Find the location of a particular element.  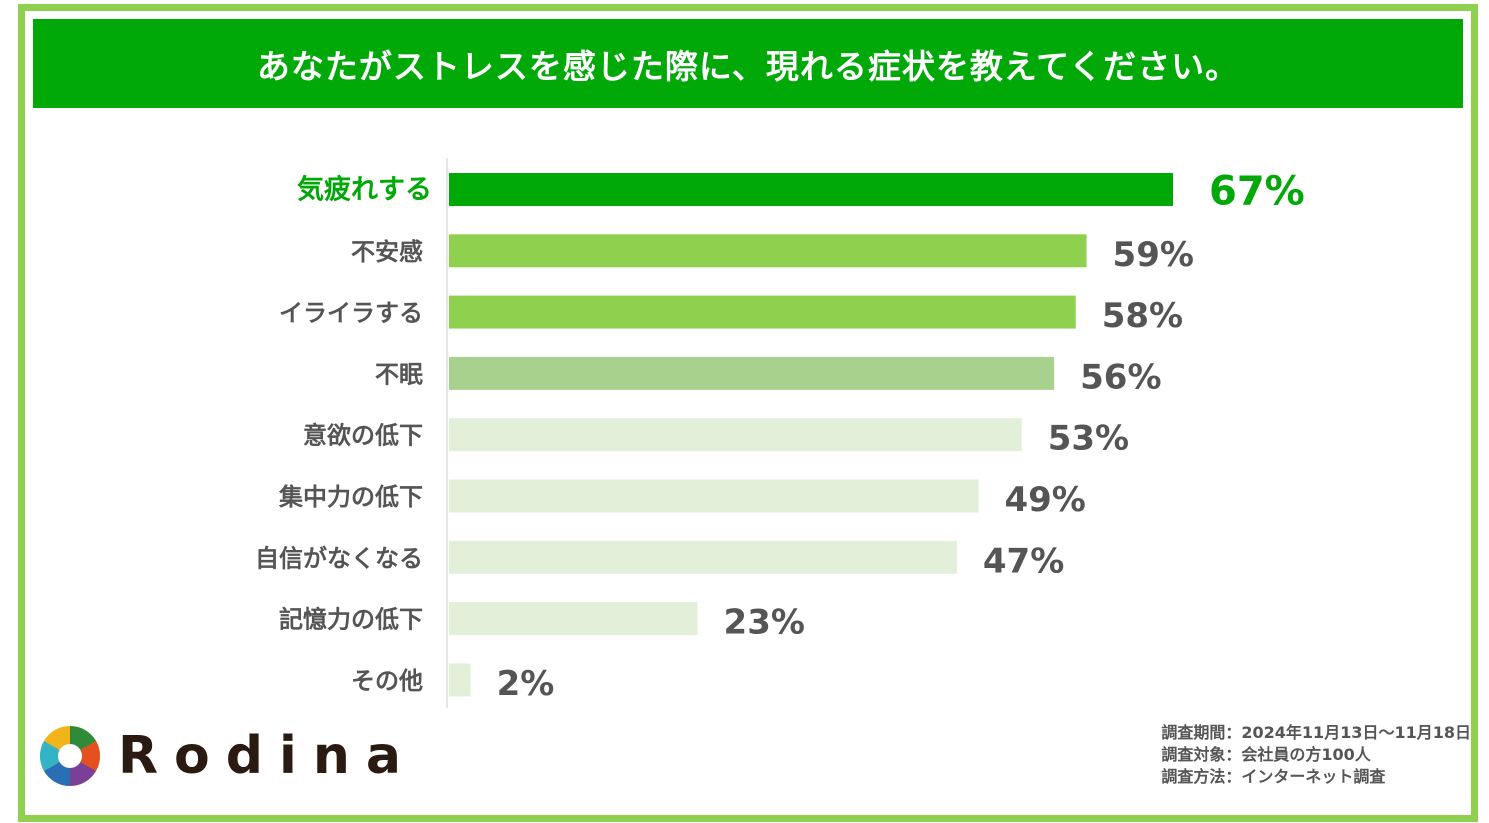

aperture-logo-icon is located at coordinates (70, 756).